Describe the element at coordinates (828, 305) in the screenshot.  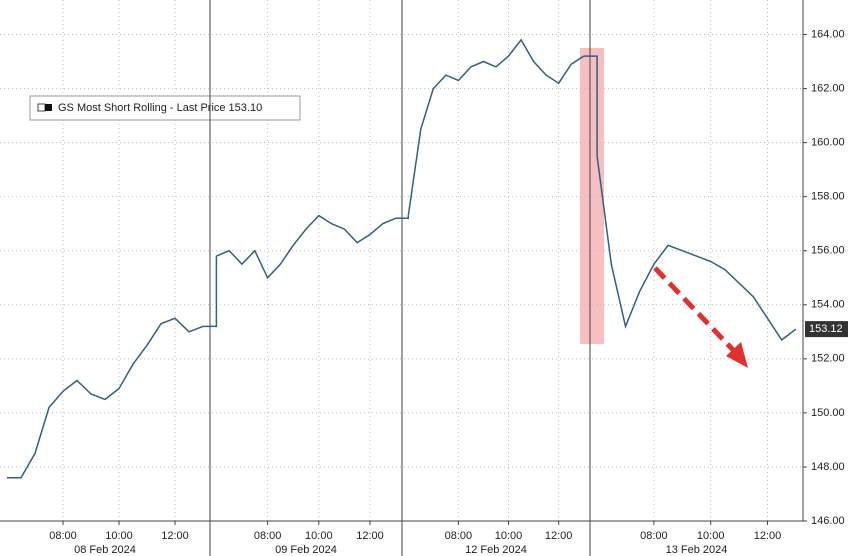
I see `y-tick-label: 154.00` at that location.